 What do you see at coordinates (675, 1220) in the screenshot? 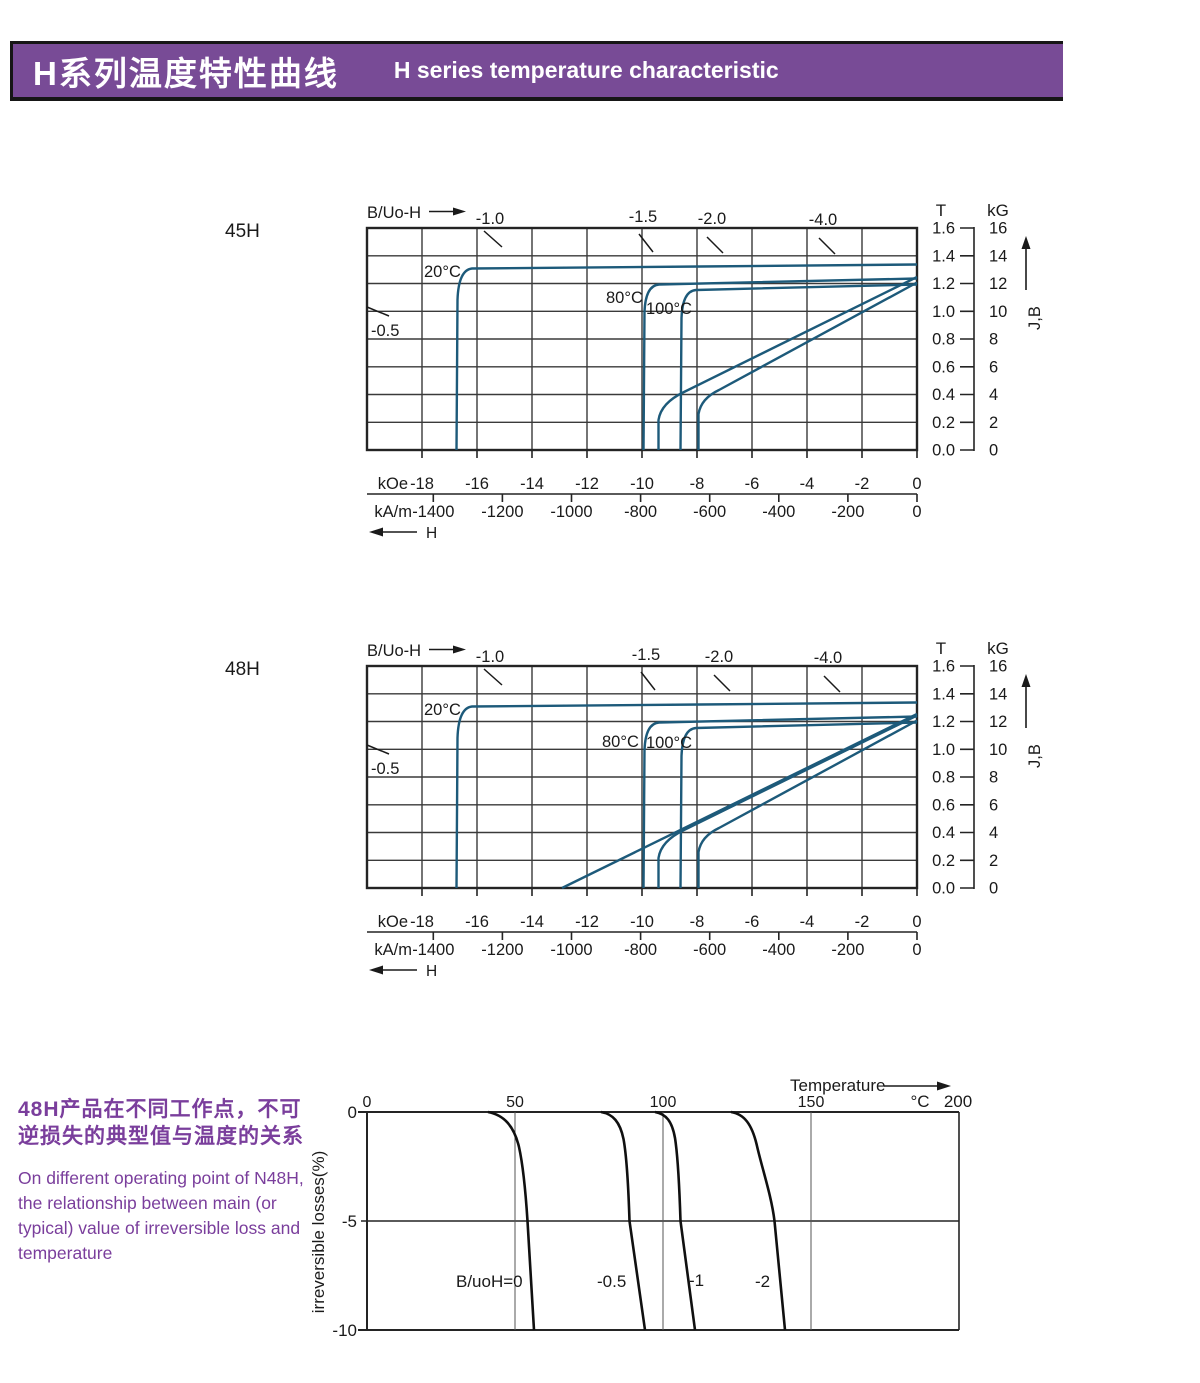
I see `loss-curve-neg1` at bounding box center [675, 1220].